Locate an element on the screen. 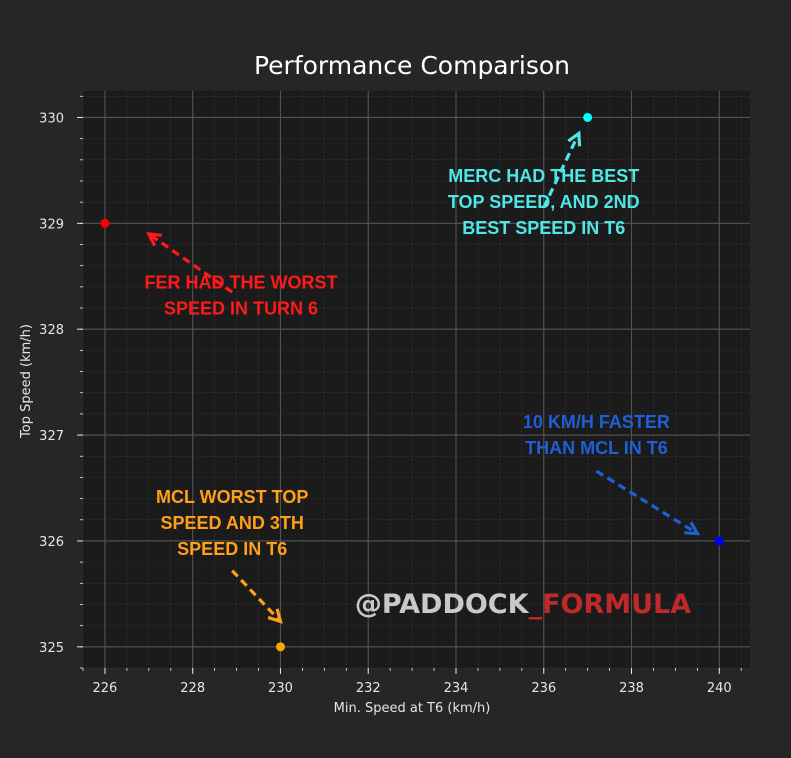  x-tick-label: 228 is located at coordinates (192, 688).